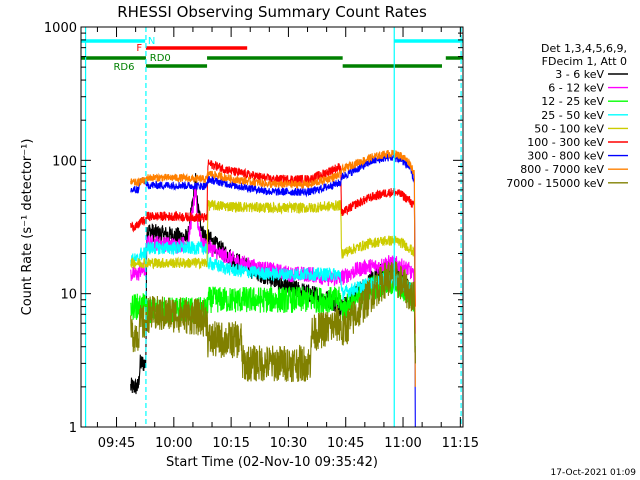 The image size is (640, 480). What do you see at coordinates (402, 443) in the screenshot?
I see `x-tick-label: 11:00` at bounding box center [402, 443].